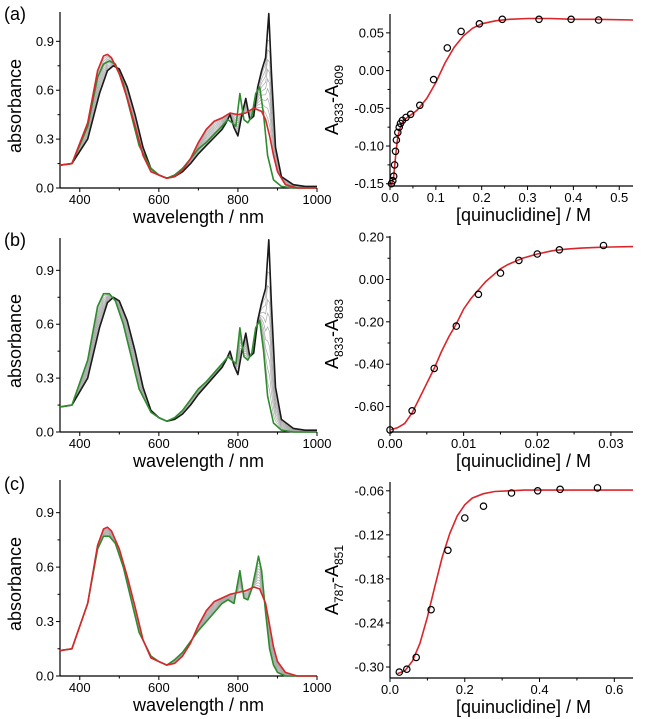  I want to click on titration-y-tick-label: -0.10, so click(369, 146).